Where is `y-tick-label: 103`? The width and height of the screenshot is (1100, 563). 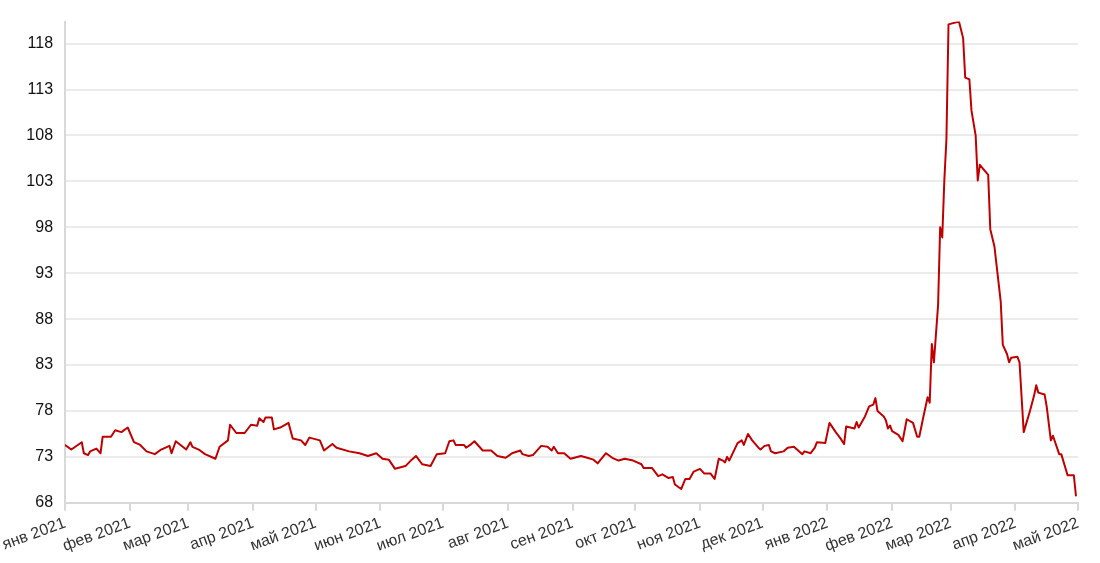
y-tick-label: 103 is located at coordinates (40, 180).